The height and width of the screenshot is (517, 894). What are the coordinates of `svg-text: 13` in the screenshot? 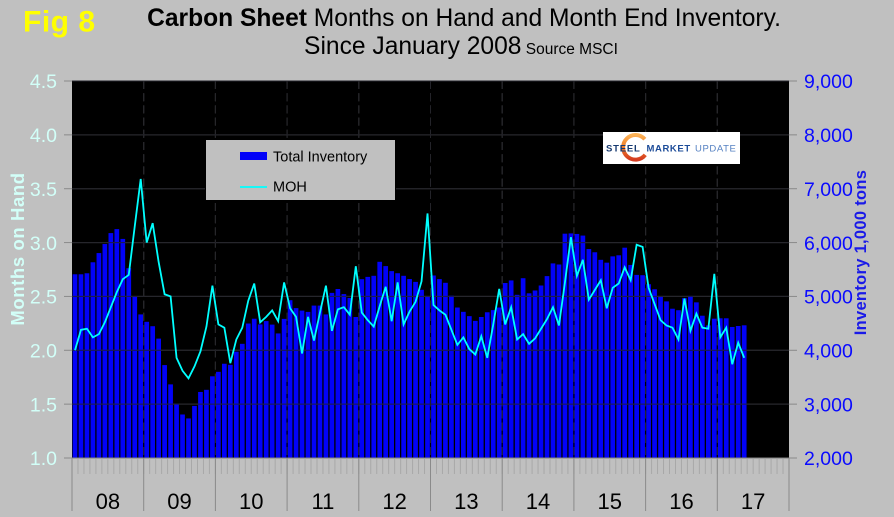 It's located at (466, 500).